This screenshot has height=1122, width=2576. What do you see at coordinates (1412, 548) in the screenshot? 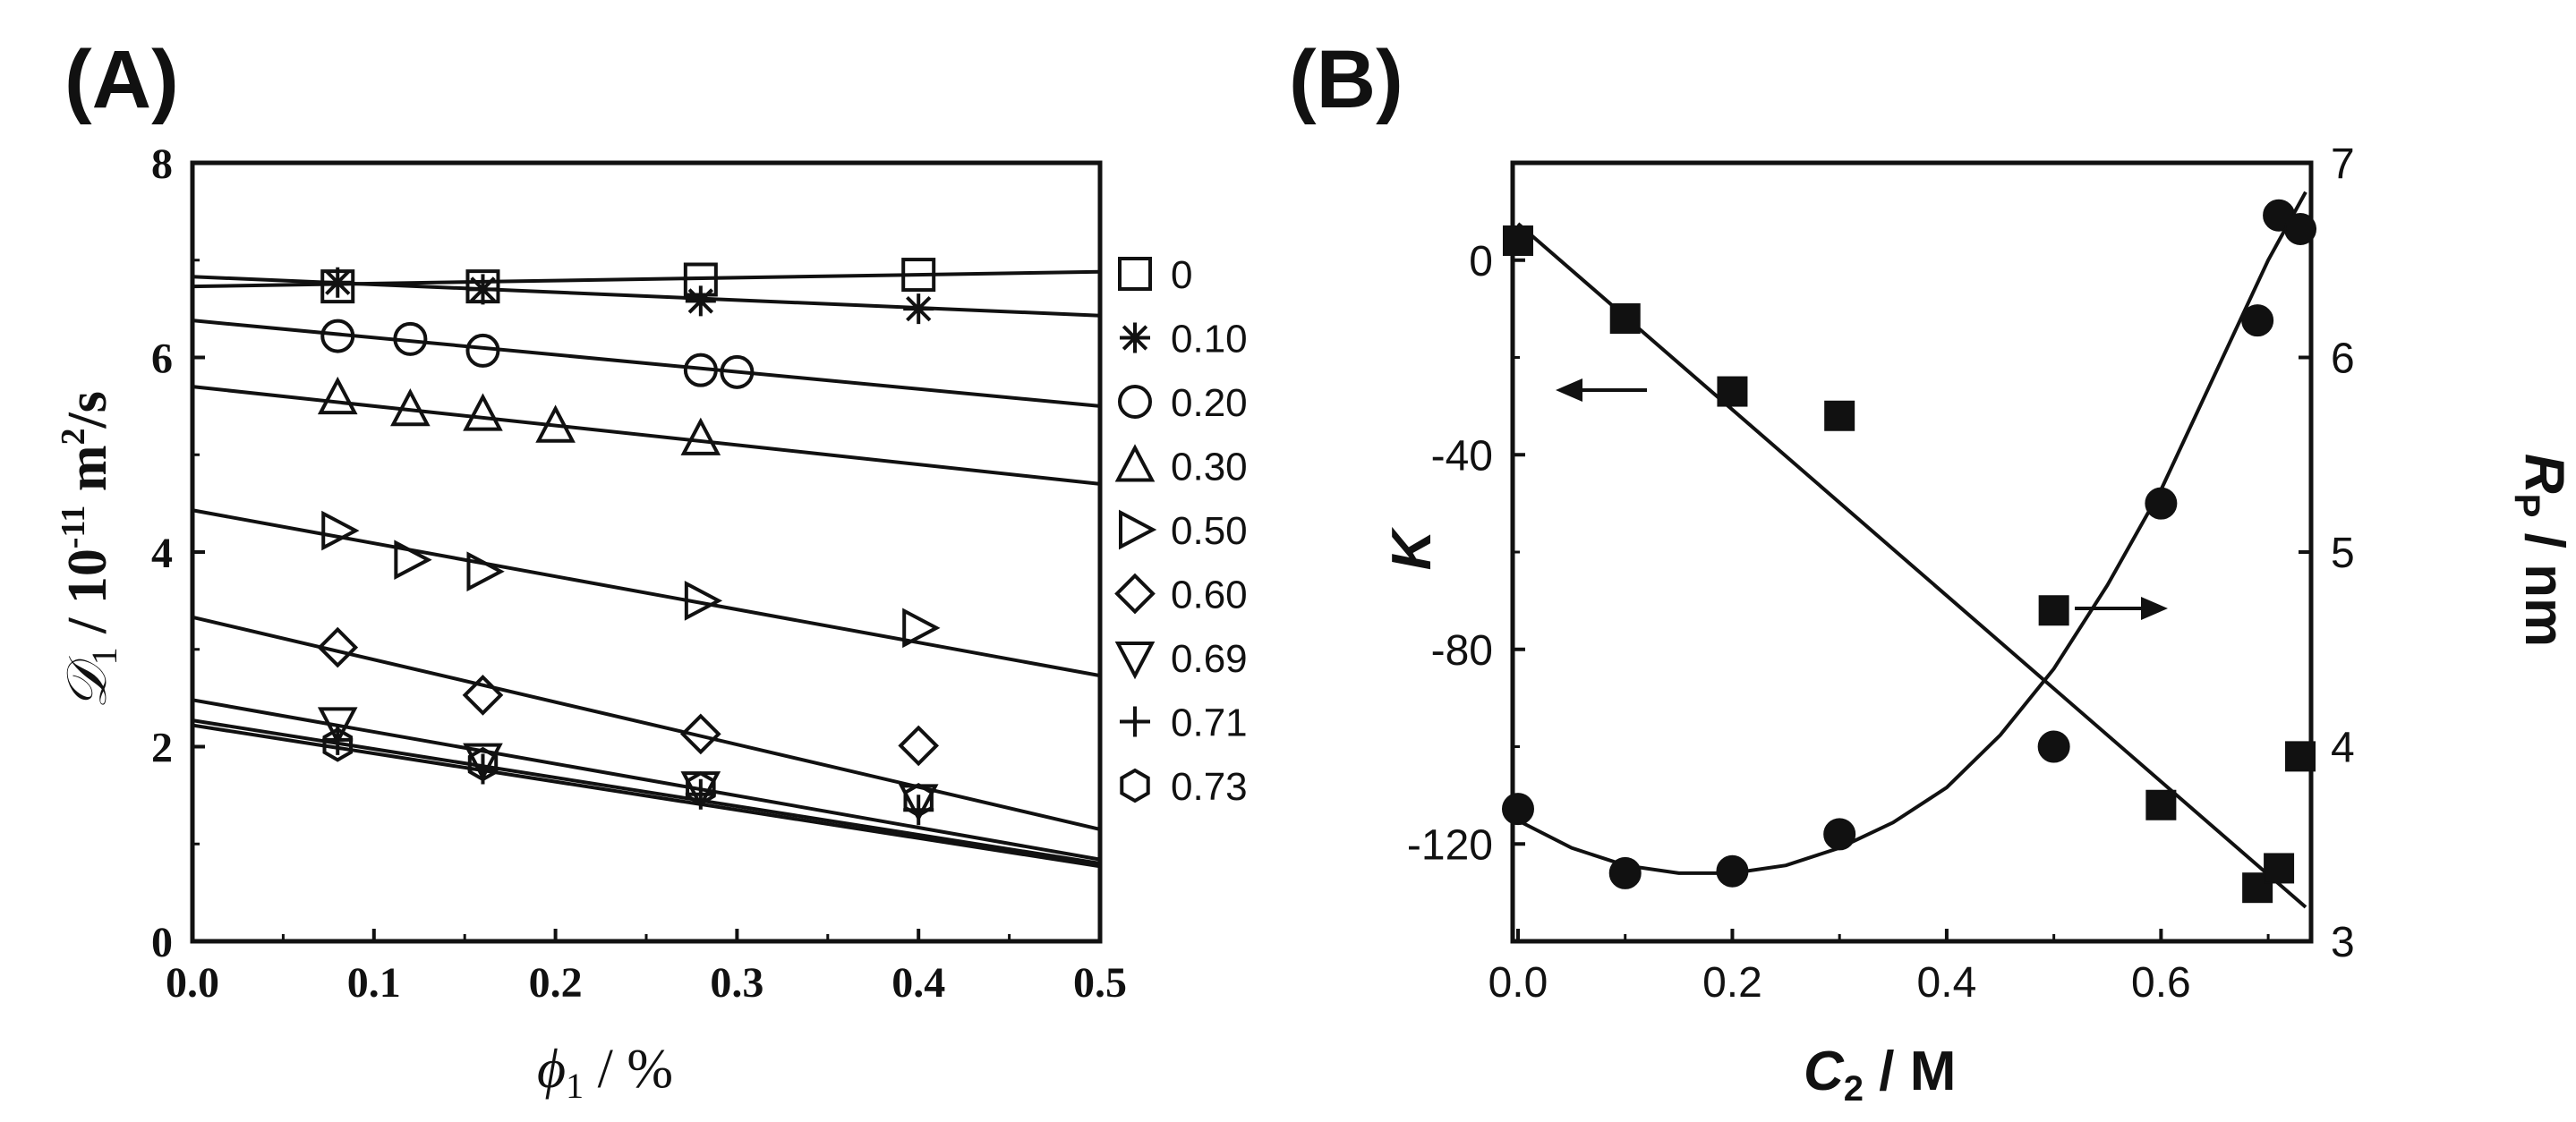
I see `panel-b-left-axis-title: K` at bounding box center [1412, 548].